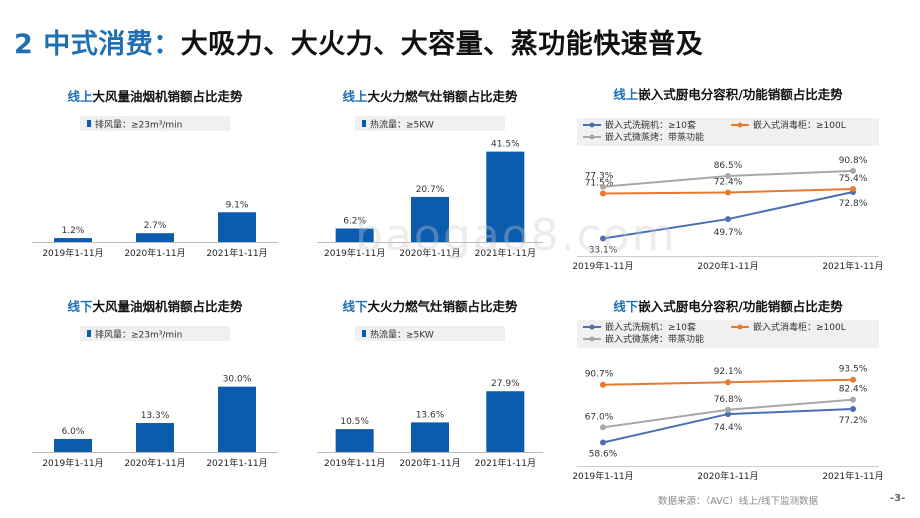 The image size is (920, 518). Describe the element at coordinates (853, 390) in the screenshot. I see `data-label: 82.4%` at that location.